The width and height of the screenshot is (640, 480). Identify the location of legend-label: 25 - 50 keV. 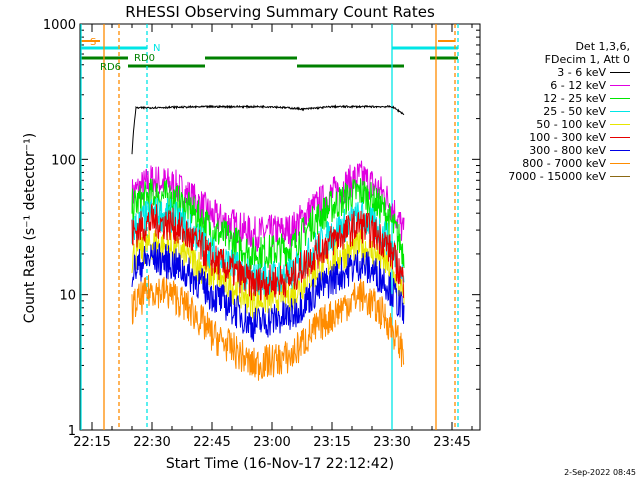
(574, 111).